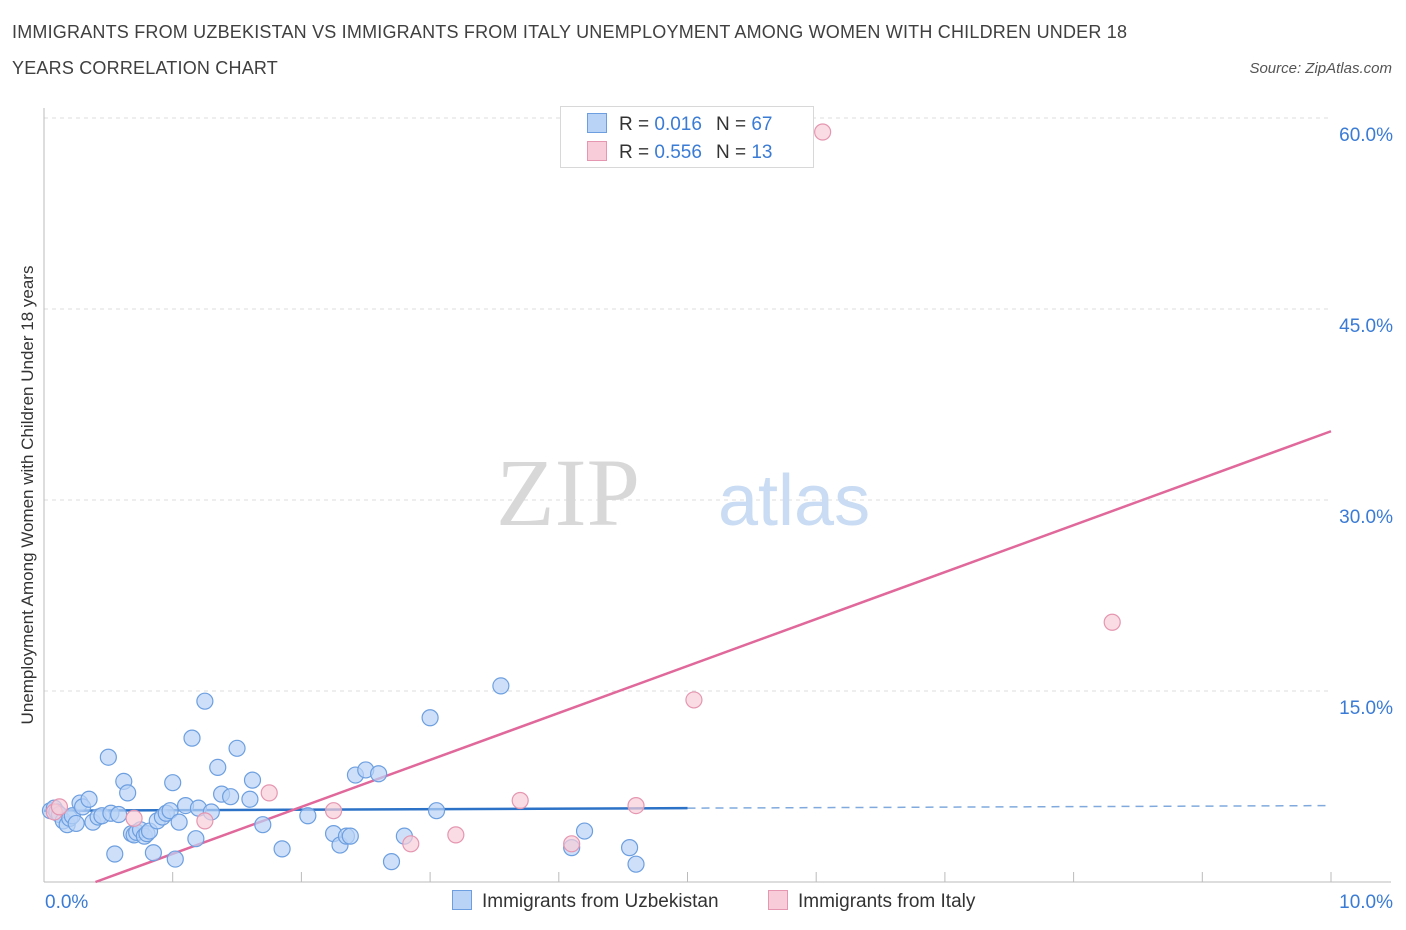 This screenshot has height=930, width=1406. Describe the element at coordinates (1366, 902) in the screenshot. I see `x-tick-label: 10.0%` at that location.